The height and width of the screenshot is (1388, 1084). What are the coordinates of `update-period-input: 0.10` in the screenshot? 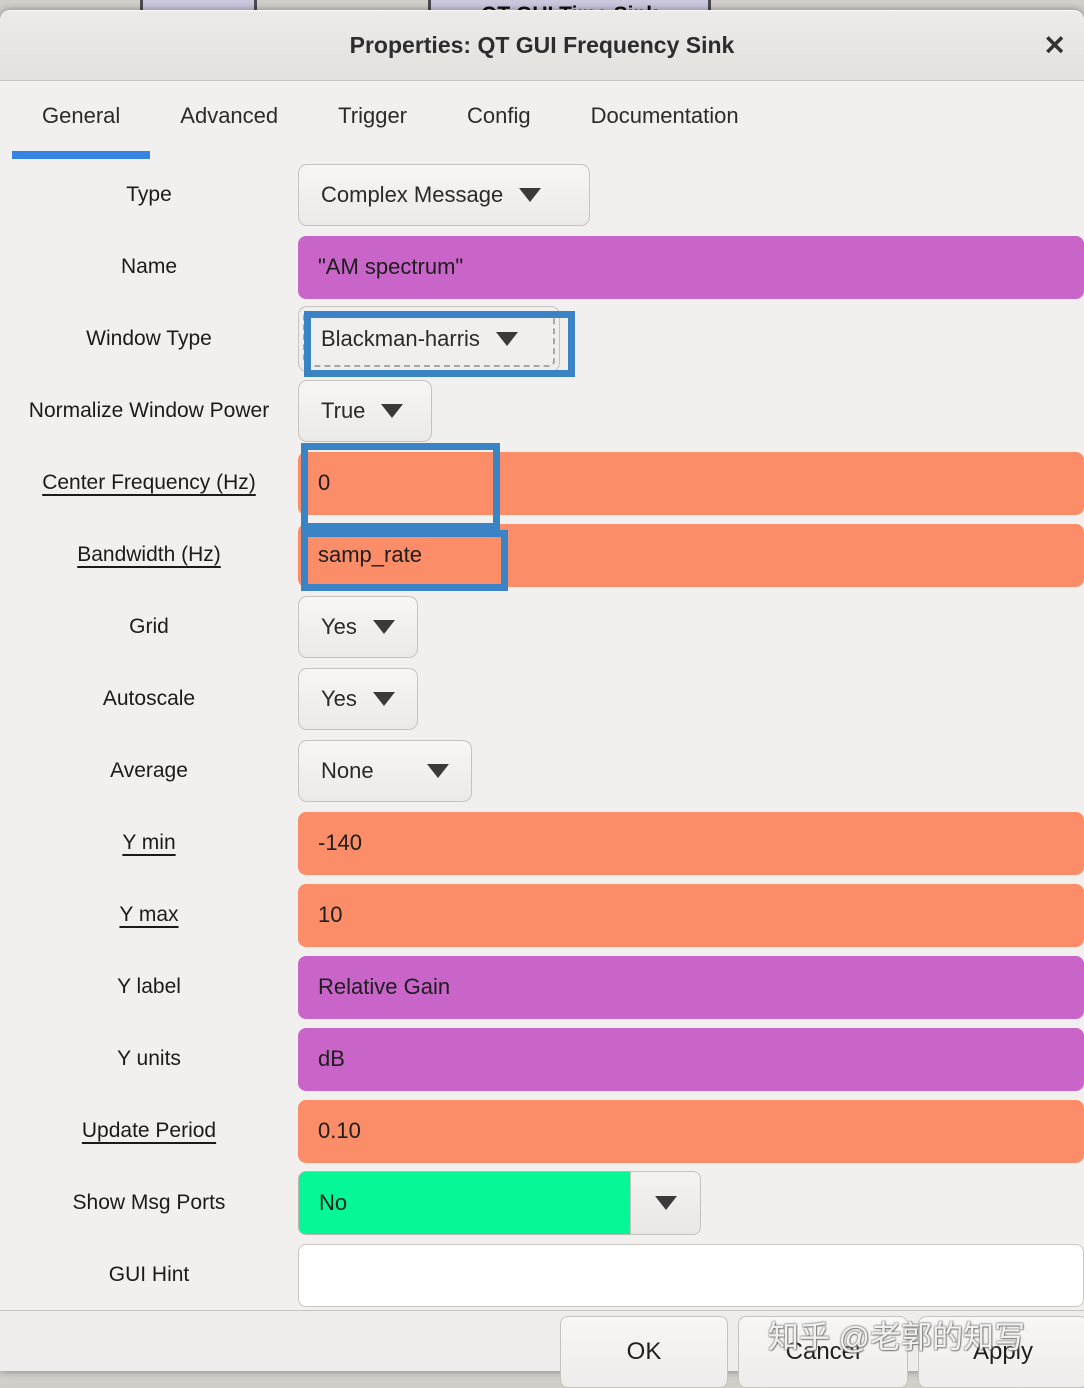 It's located at (691, 1131).